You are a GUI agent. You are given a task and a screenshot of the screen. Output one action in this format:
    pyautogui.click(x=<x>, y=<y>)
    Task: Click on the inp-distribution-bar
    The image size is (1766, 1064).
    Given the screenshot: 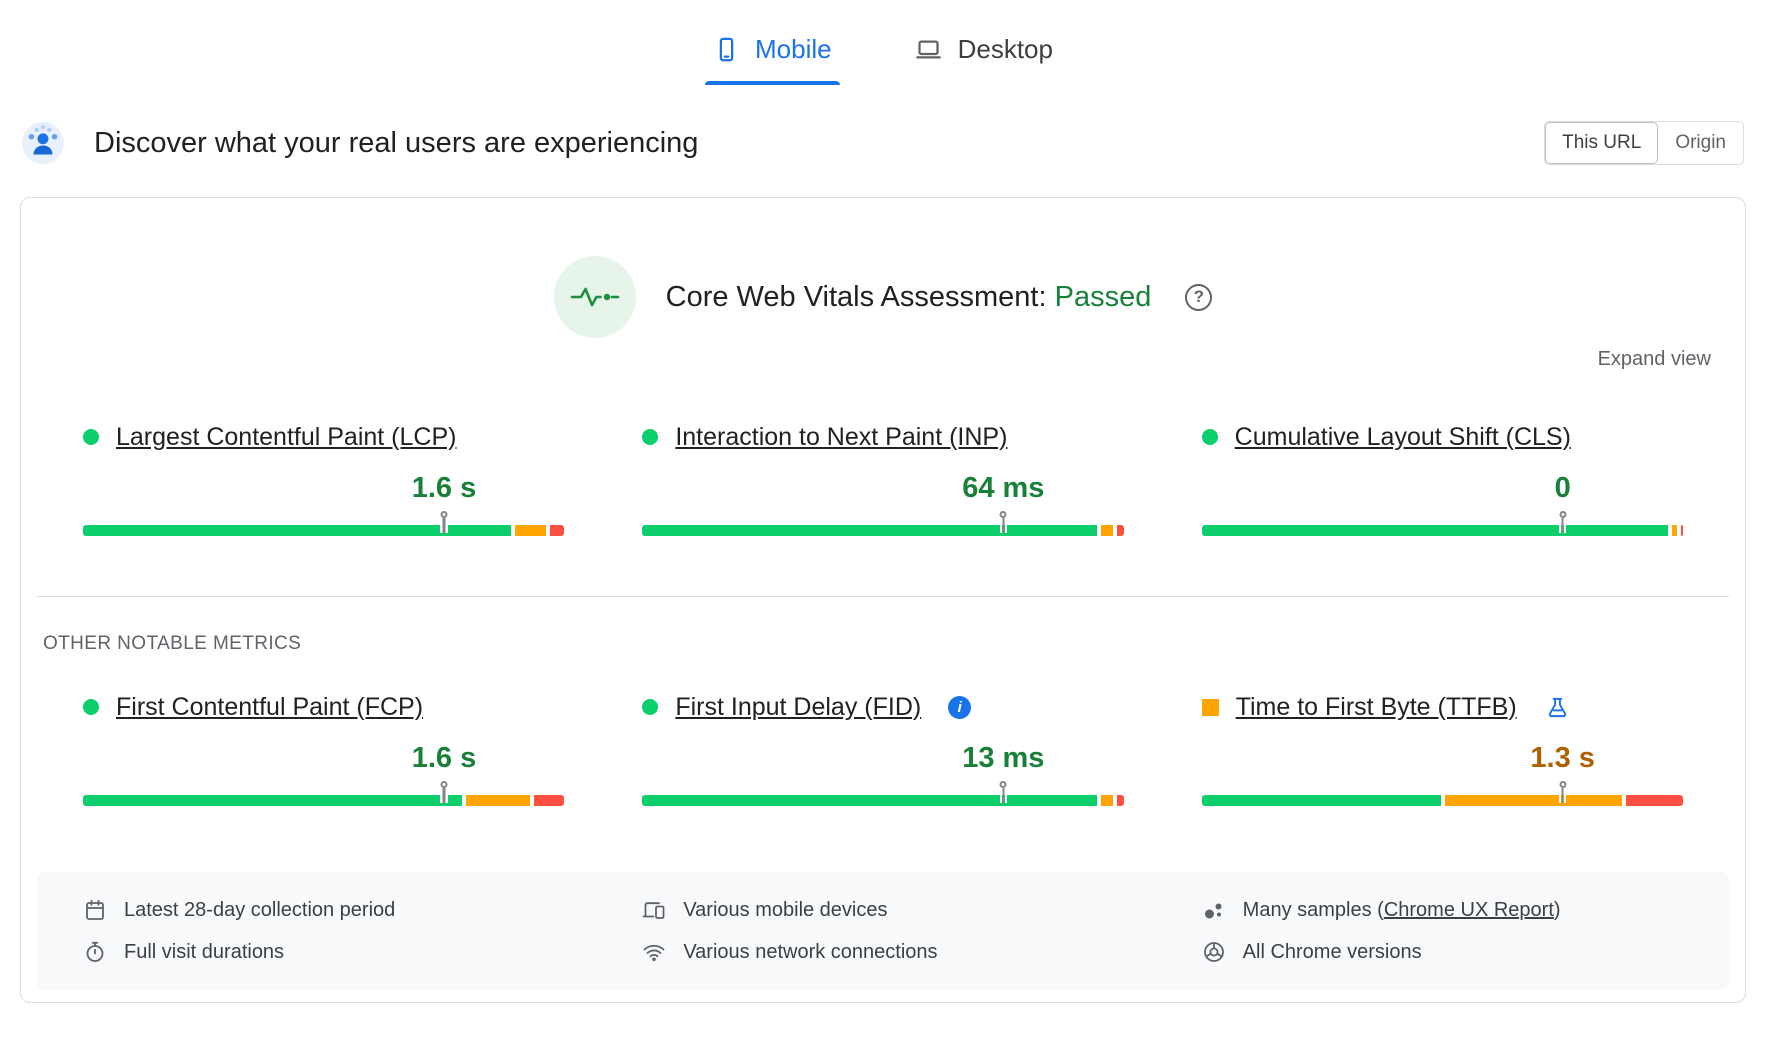 What is the action you would take?
    pyautogui.click(x=883, y=523)
    